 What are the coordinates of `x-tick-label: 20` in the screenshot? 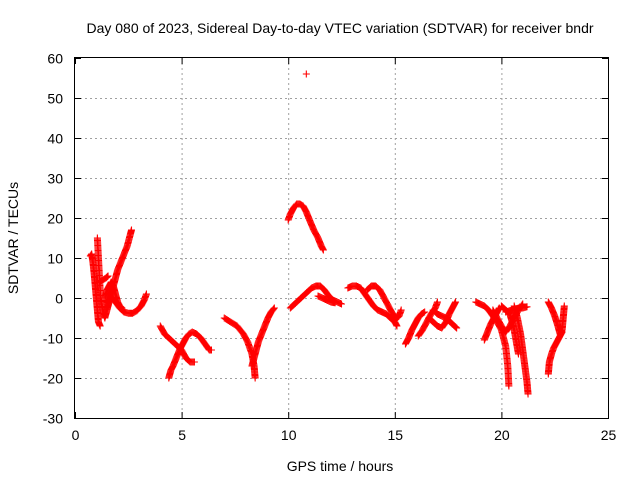 It's located at (502, 435).